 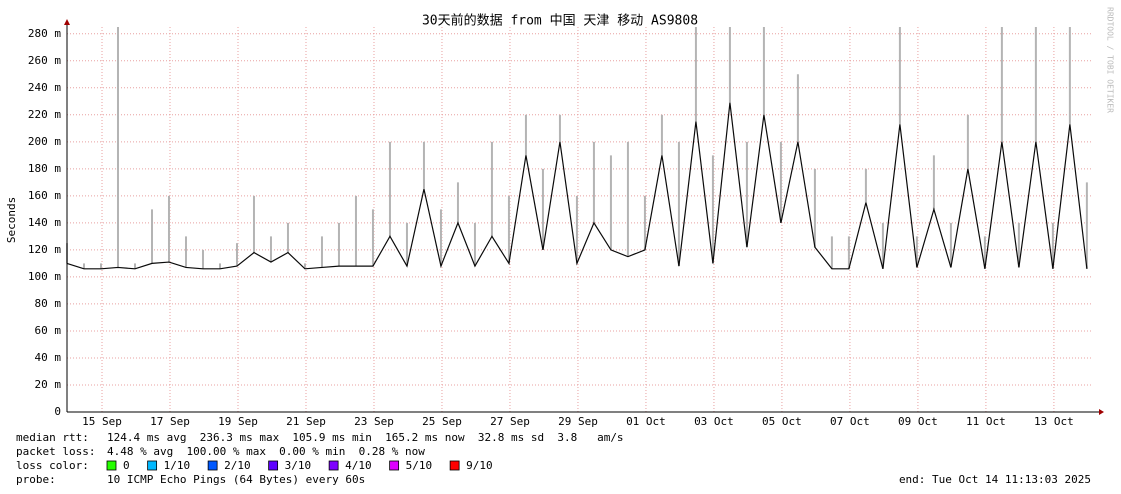 What do you see at coordinates (1101, 412) in the screenshot?
I see `x-arrow` at bounding box center [1101, 412].